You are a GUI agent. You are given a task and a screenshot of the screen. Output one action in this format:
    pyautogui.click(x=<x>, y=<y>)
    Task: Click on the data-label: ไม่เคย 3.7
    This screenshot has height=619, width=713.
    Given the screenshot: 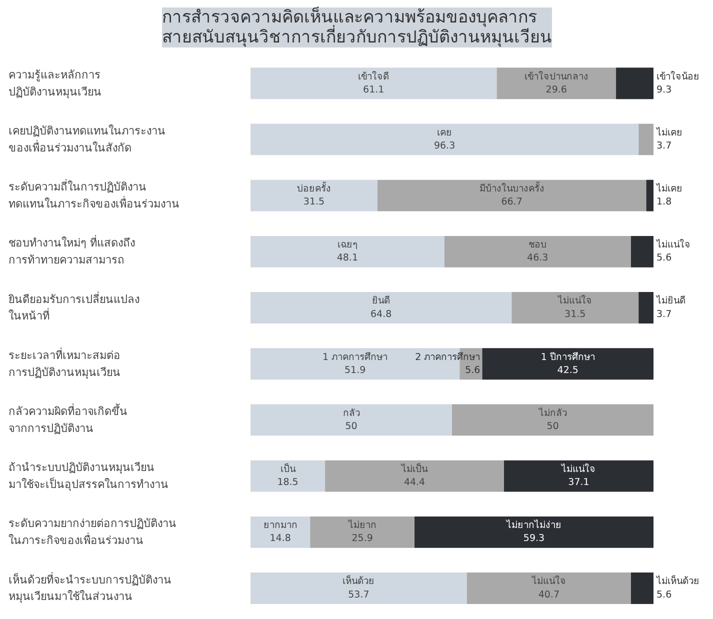 What is the action you would take?
    pyautogui.click(x=669, y=139)
    